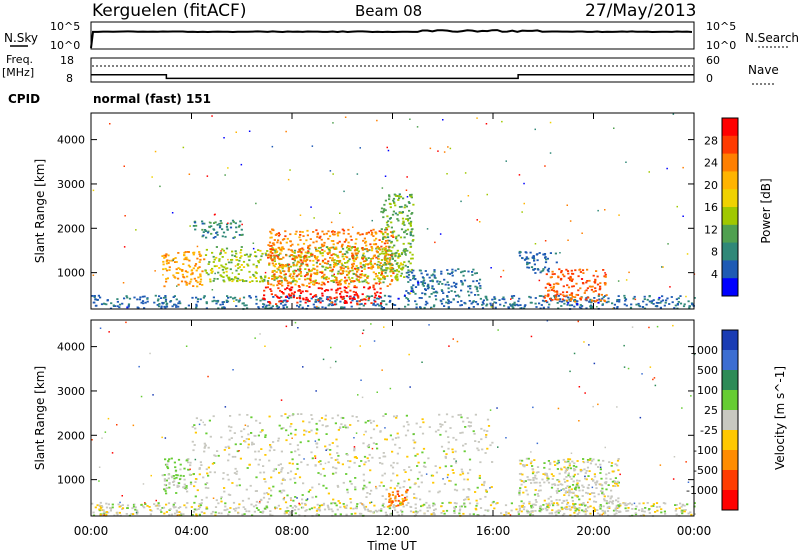  What do you see at coordinates (71, 184) in the screenshot?
I see `y-tick-label: 3000` at bounding box center [71, 184].